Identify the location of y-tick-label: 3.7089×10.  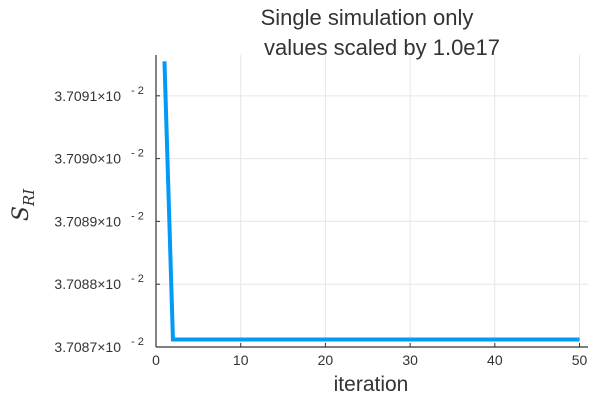
(87, 221).